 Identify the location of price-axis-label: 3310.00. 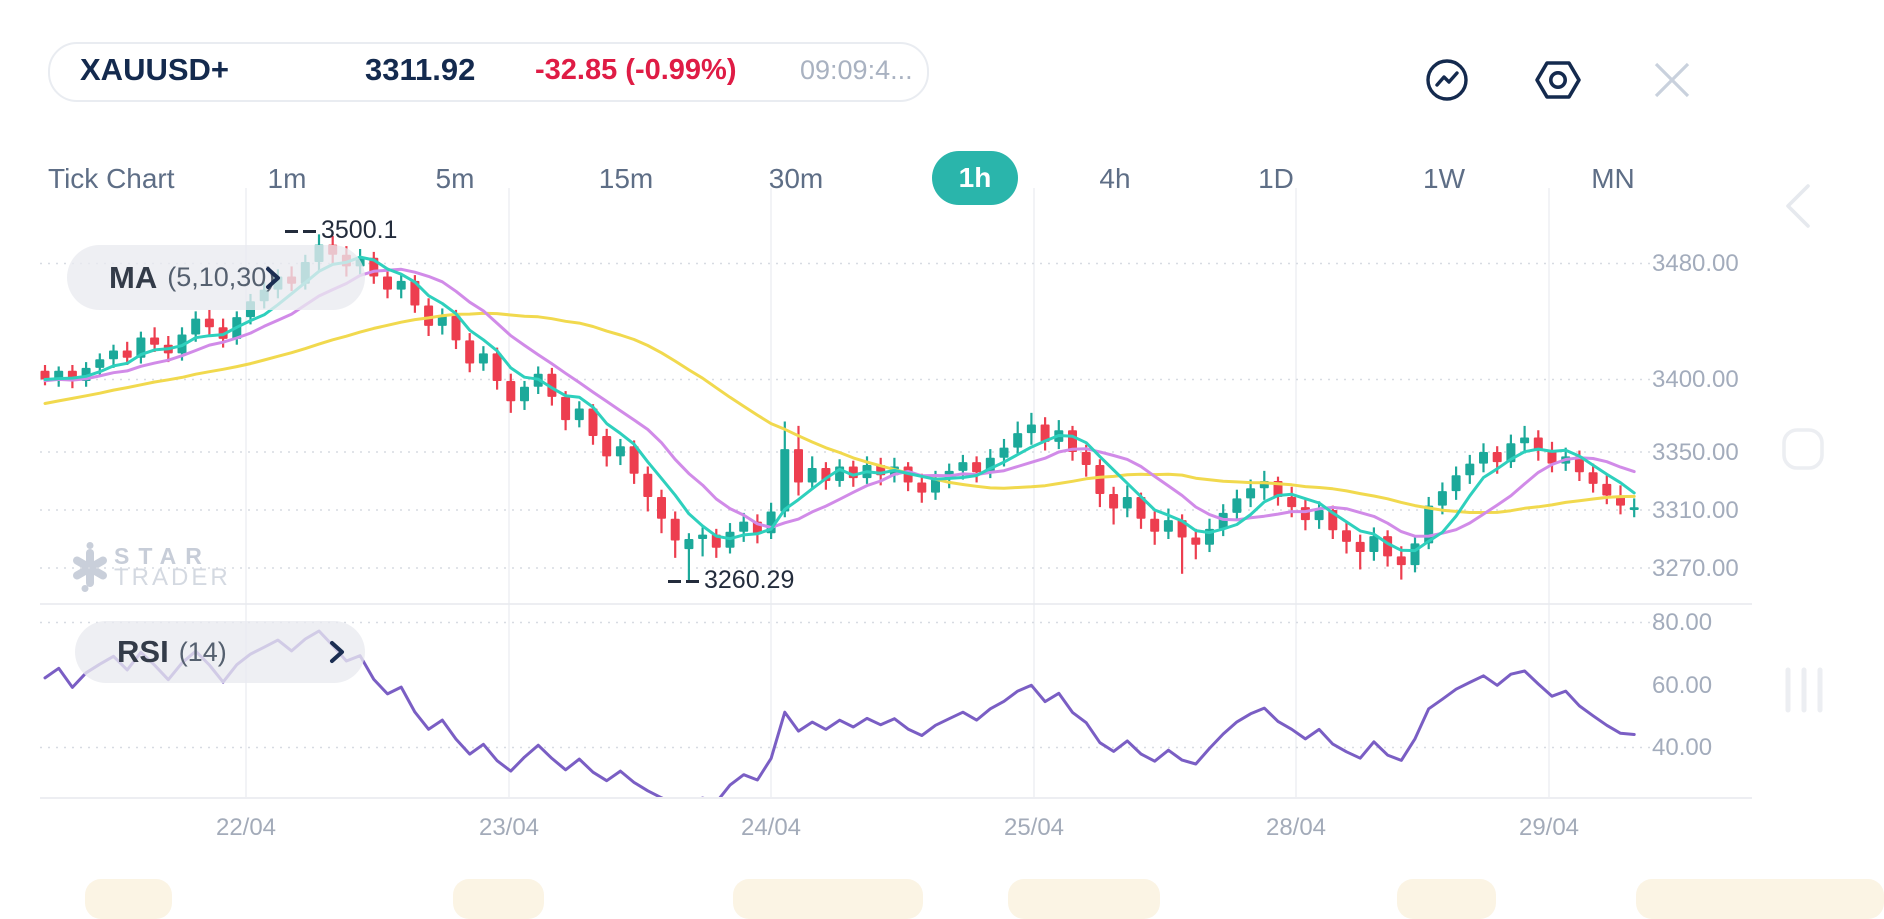
(1695, 510).